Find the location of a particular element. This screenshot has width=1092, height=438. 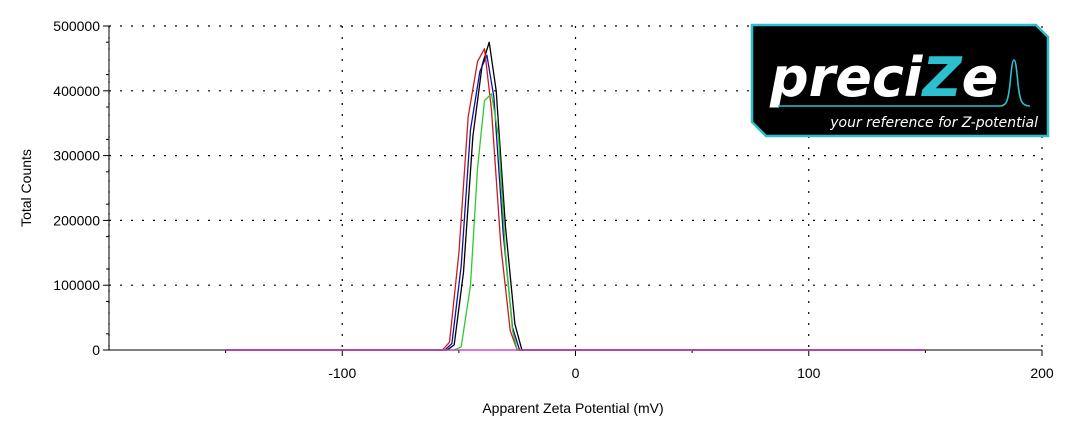

precize-logo: preciZe your reference for Z-potential is located at coordinates (900, 80).